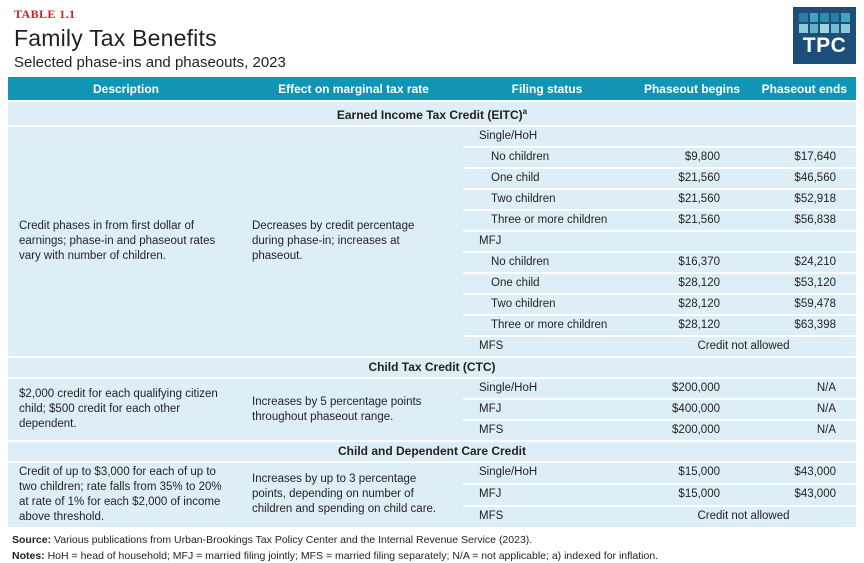 The image size is (864, 563). Describe the element at coordinates (115, 38) in the screenshot. I see `page-title: Family Tax Benefits` at that location.